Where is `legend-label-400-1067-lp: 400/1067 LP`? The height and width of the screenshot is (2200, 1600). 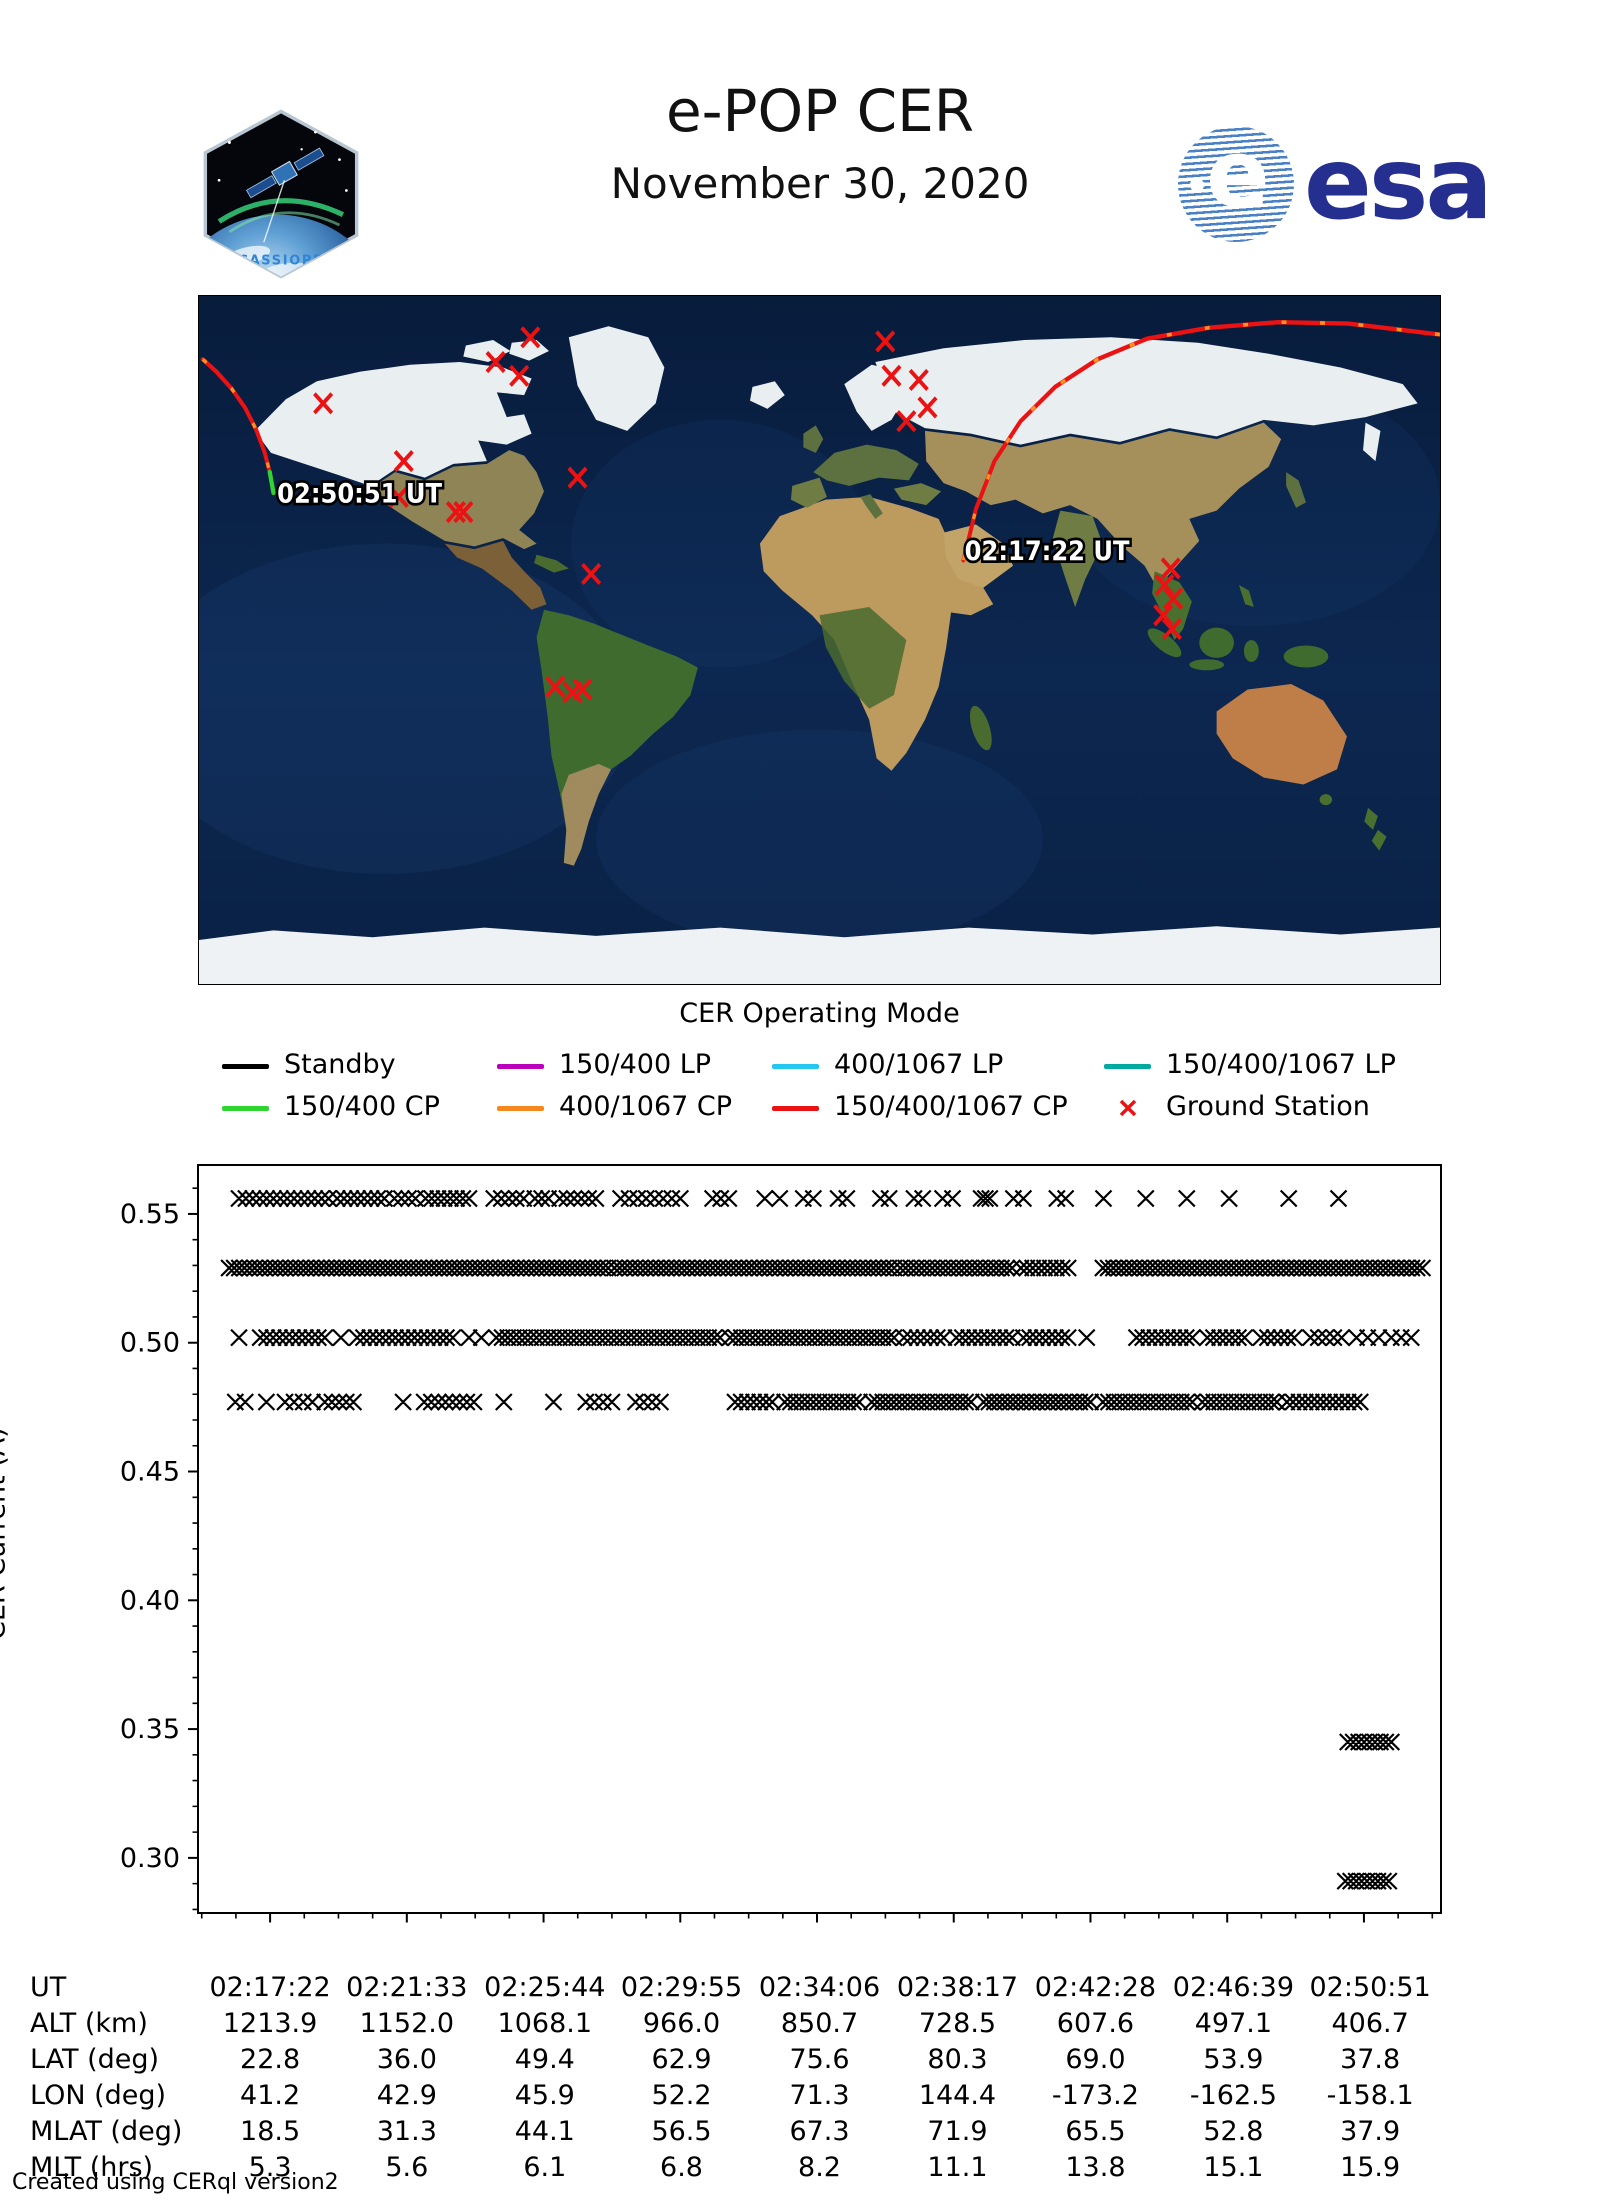
legend-label-400-1067-lp: 400/1067 LP is located at coordinates (919, 1064).